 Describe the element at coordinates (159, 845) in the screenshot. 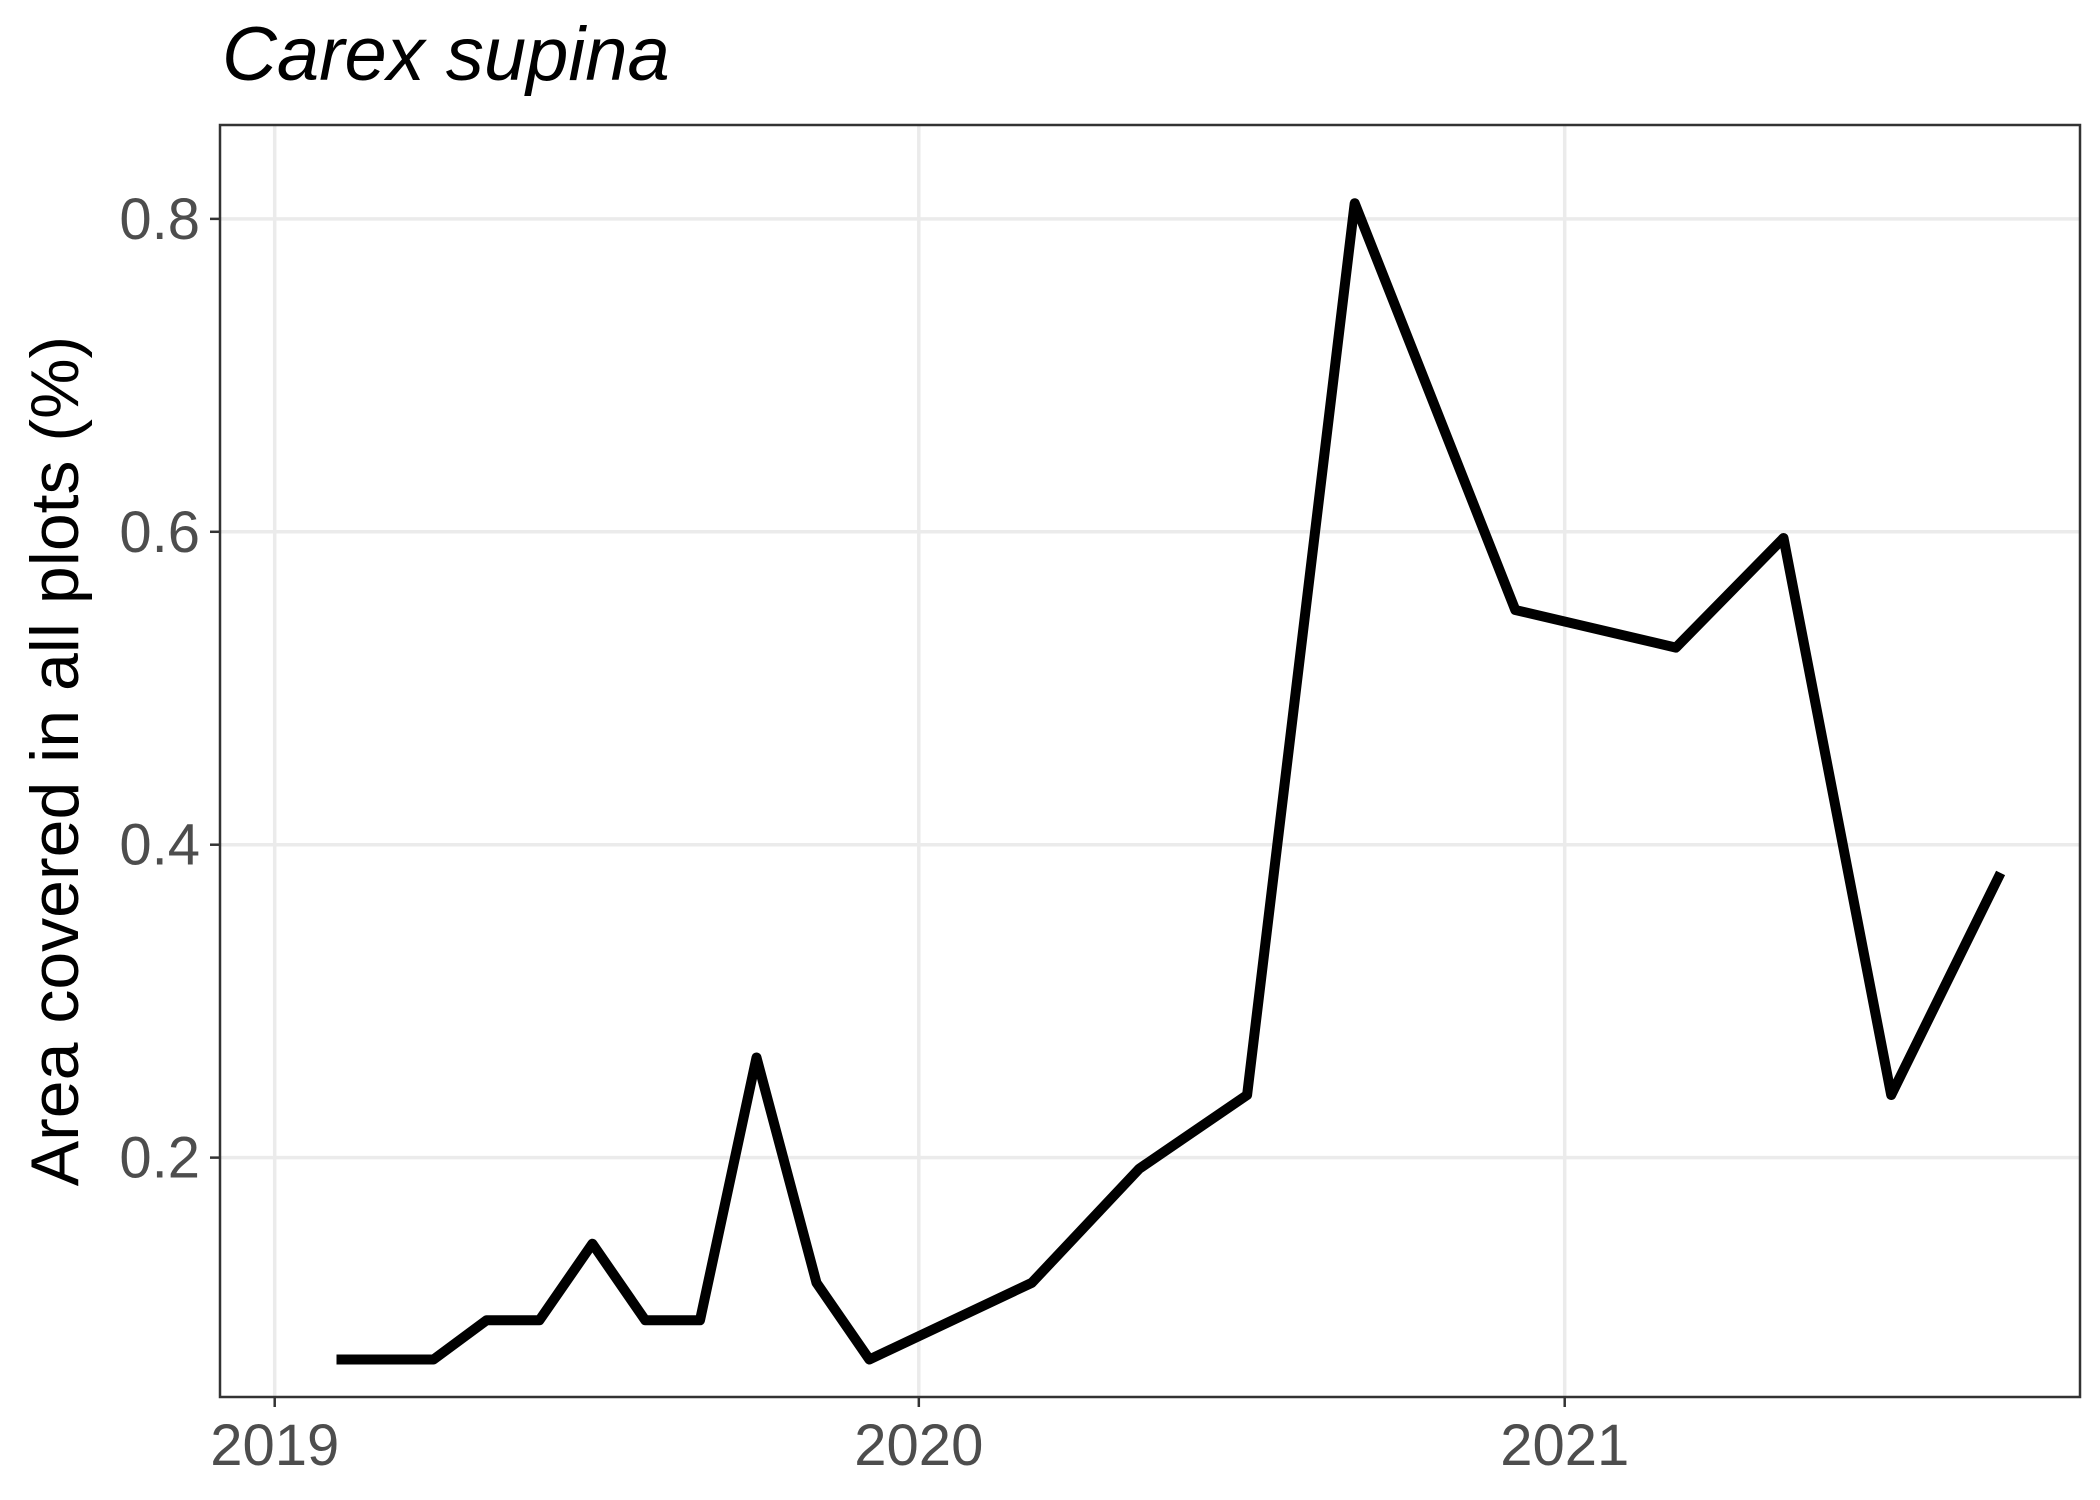

I see `y-tick-label: 0.4` at that location.